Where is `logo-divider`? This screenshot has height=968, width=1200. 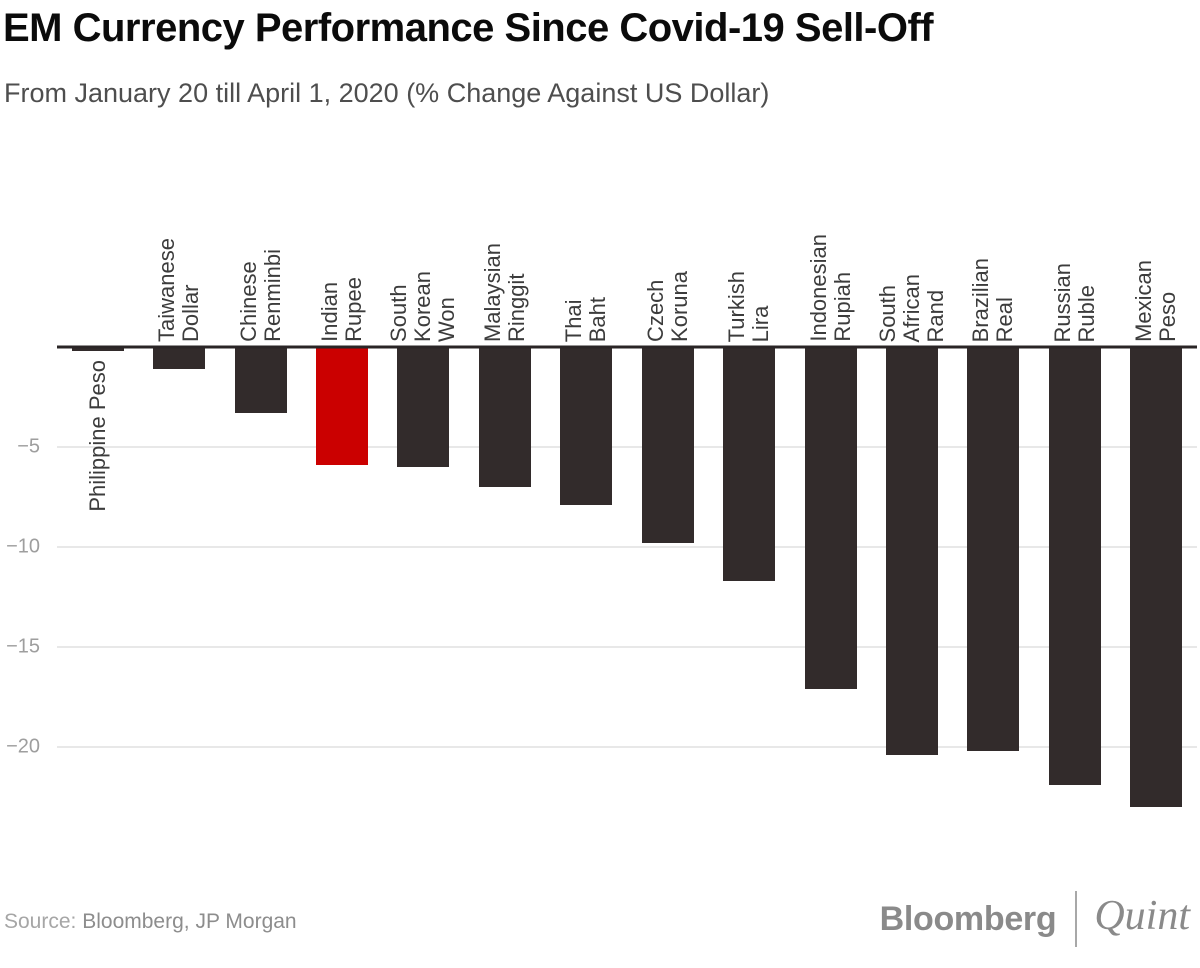
logo-divider is located at coordinates (1076, 919).